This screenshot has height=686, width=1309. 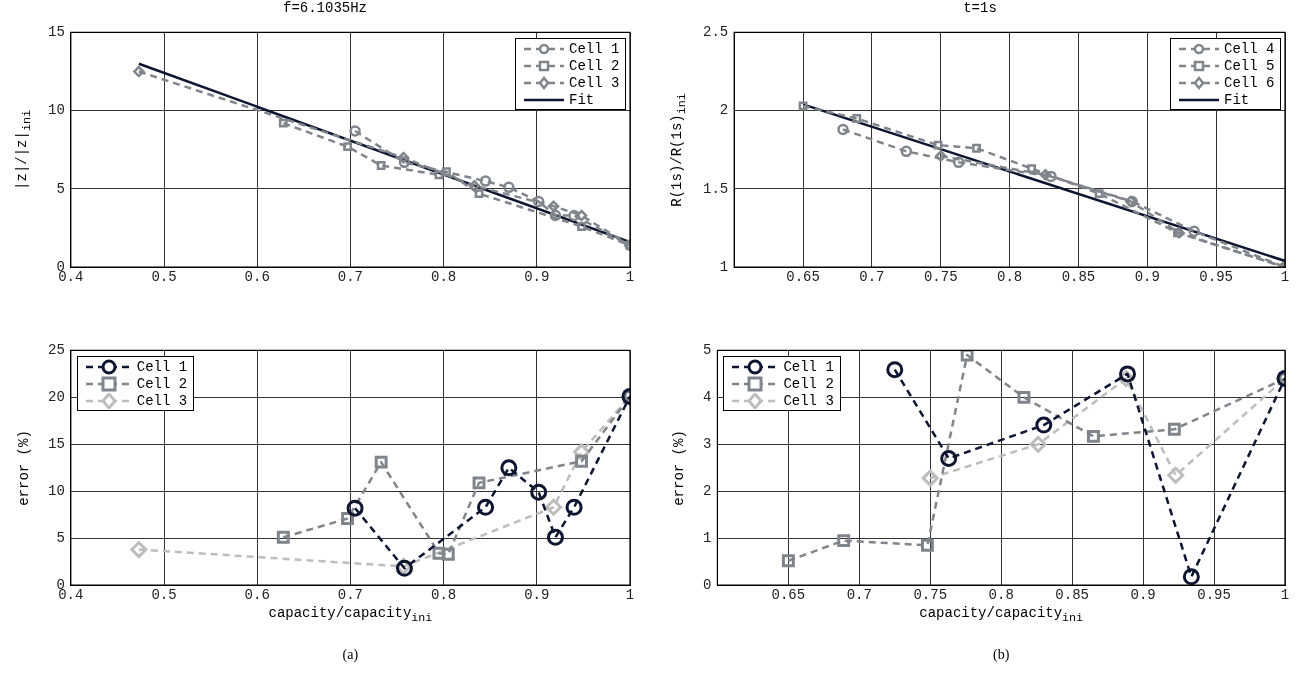 I want to click on y-tick-label: 0, so click(x=707, y=584).